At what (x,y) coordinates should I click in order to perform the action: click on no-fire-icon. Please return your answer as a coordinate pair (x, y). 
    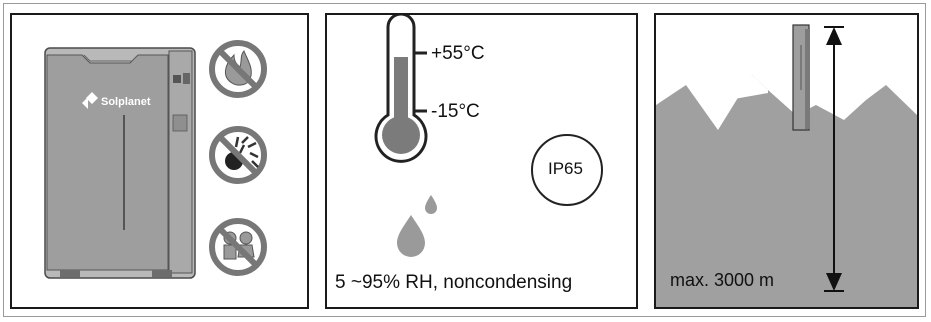
    Looking at the image, I should click on (238, 69).